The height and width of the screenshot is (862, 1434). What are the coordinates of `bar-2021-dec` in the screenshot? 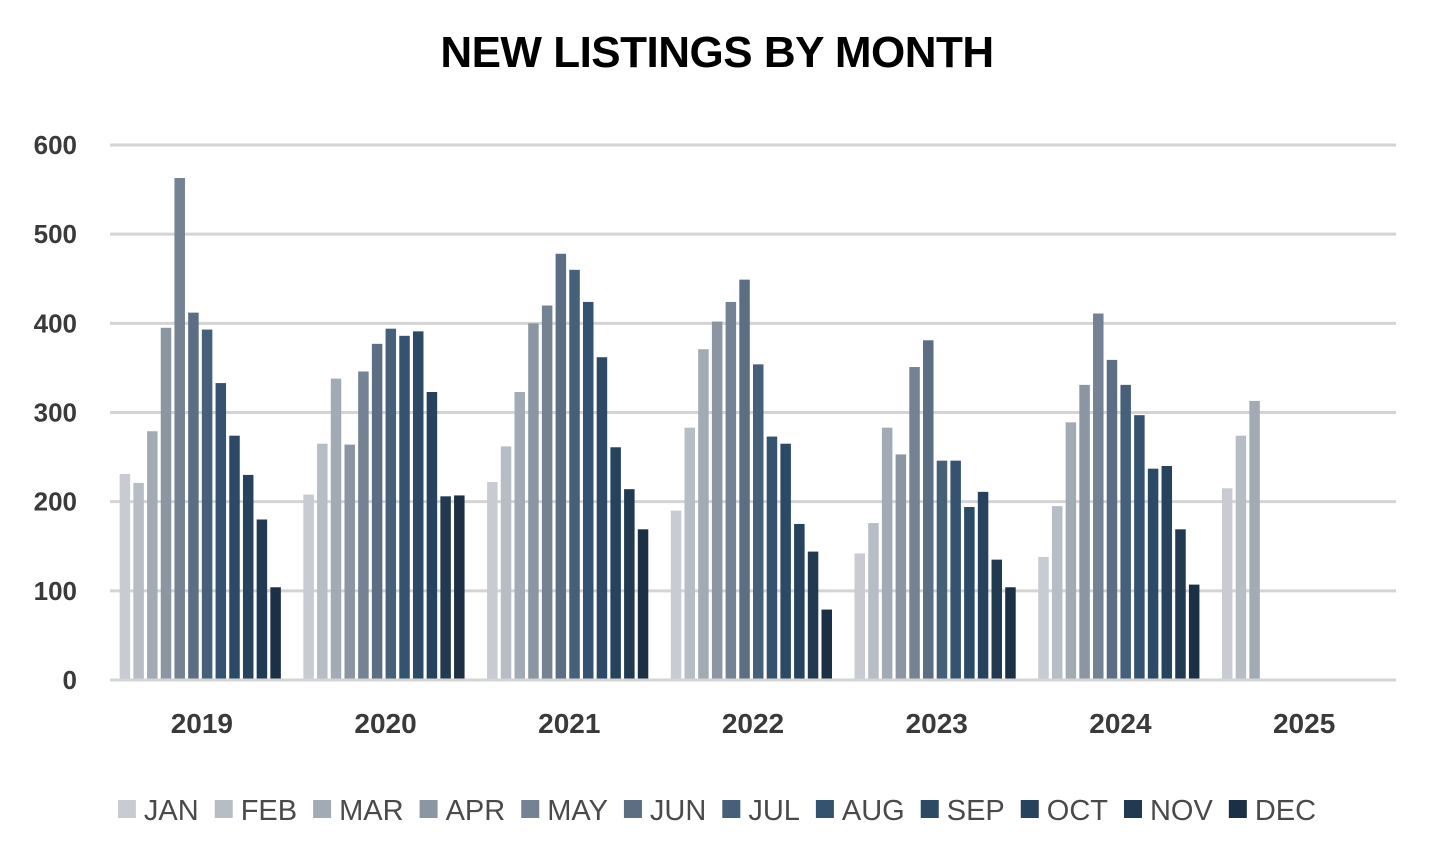 It's located at (643, 604).